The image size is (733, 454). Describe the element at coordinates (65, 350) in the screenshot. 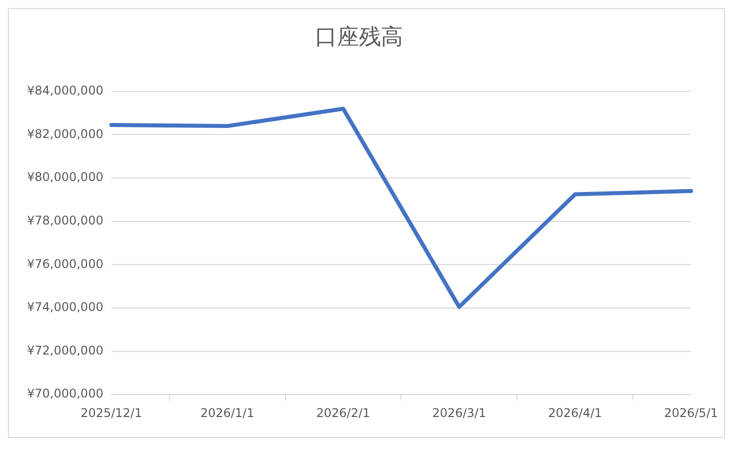

I see `y-tick-label: ¥72,000,000` at that location.